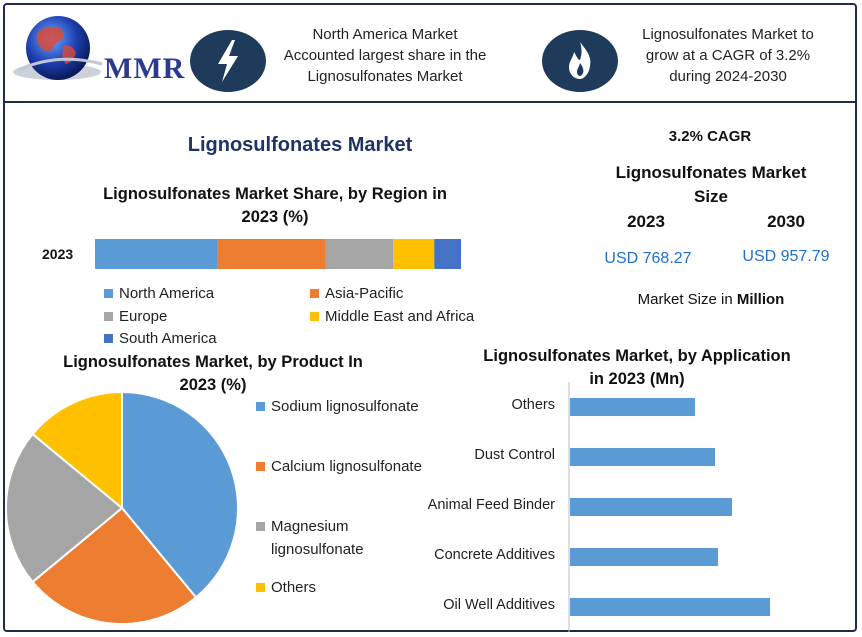  Describe the element at coordinates (310, 538) in the screenshot. I see `pie-legend-magnesium: Magnesium lignosulfonate` at that location.